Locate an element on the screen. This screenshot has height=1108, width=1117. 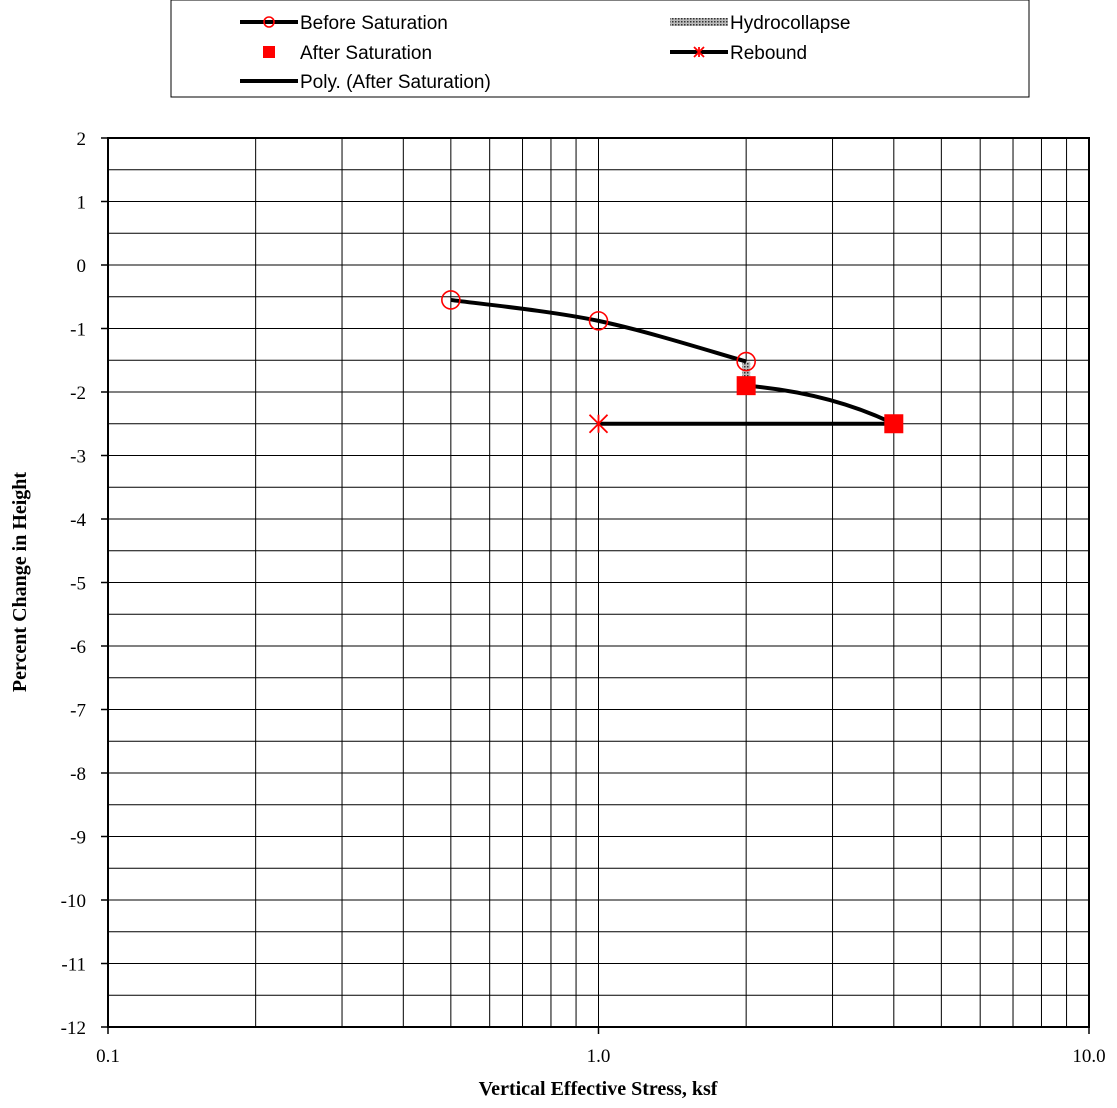
y-tick-label: -10 is located at coordinates (73, 901).